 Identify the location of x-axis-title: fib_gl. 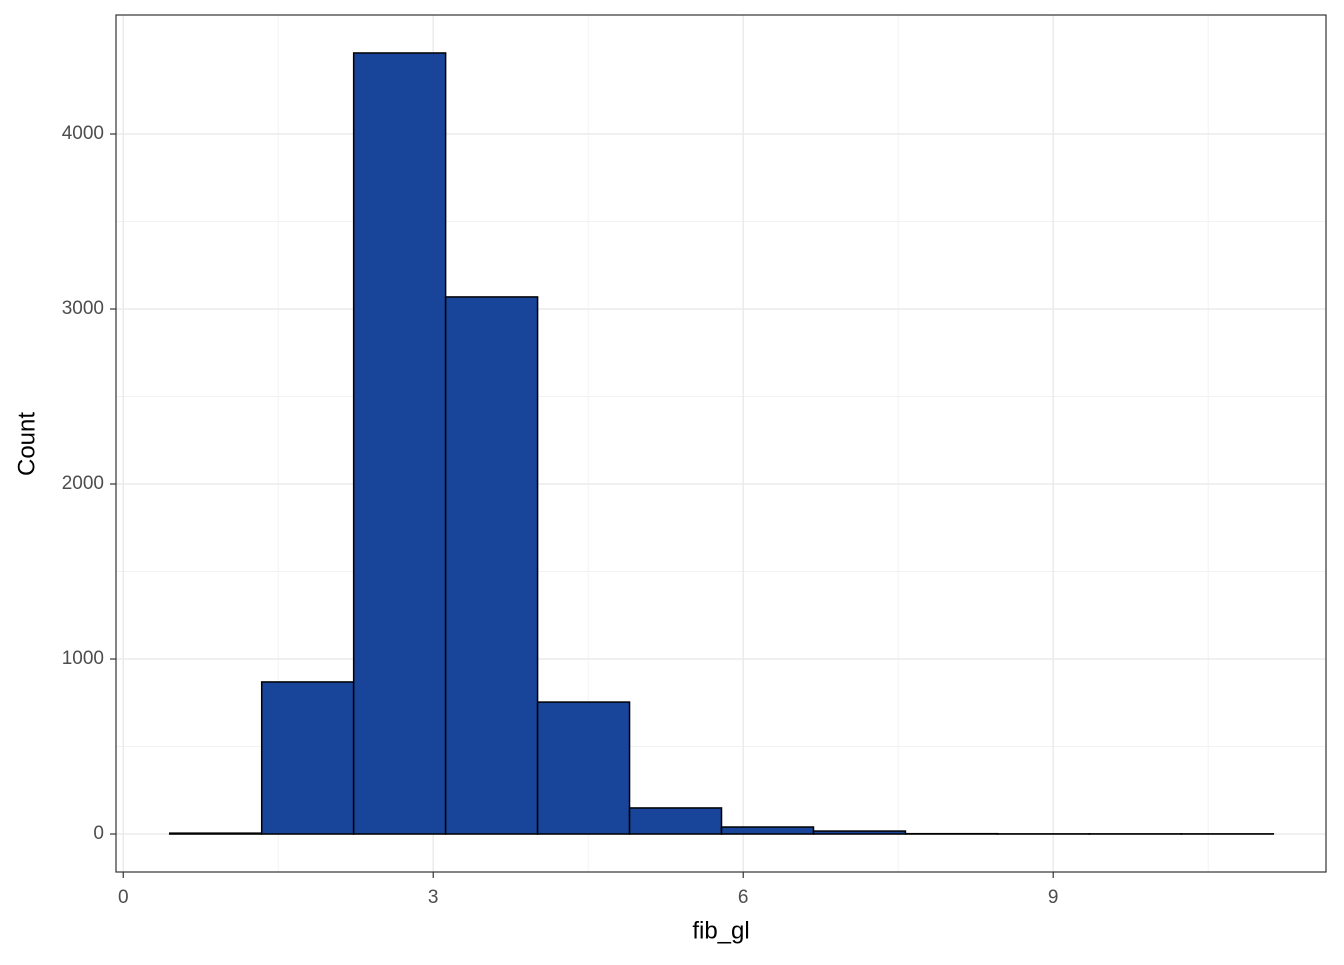
(720, 930).